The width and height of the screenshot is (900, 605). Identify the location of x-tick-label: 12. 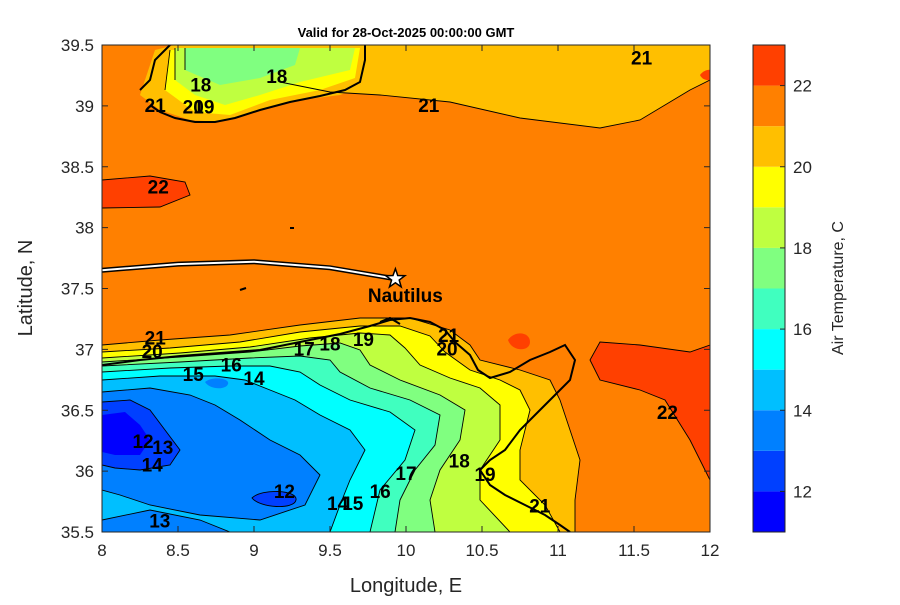
(710, 550).